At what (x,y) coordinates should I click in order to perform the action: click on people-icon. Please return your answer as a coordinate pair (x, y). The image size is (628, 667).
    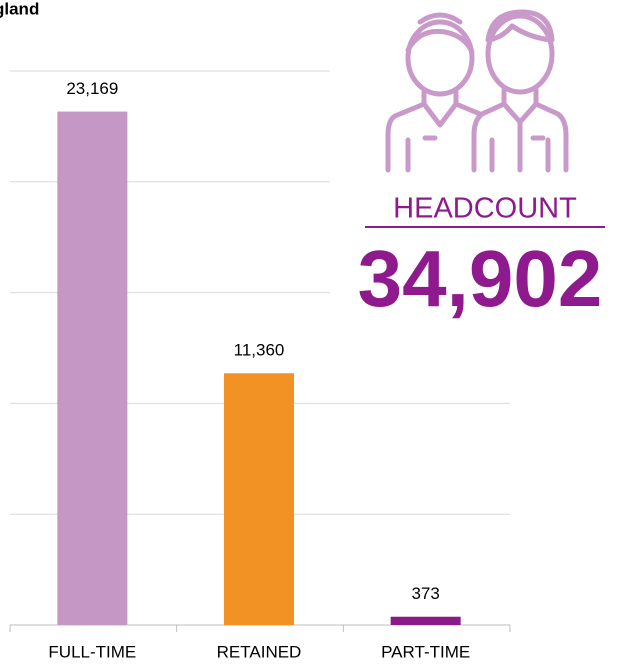
    Looking at the image, I should click on (477, 91).